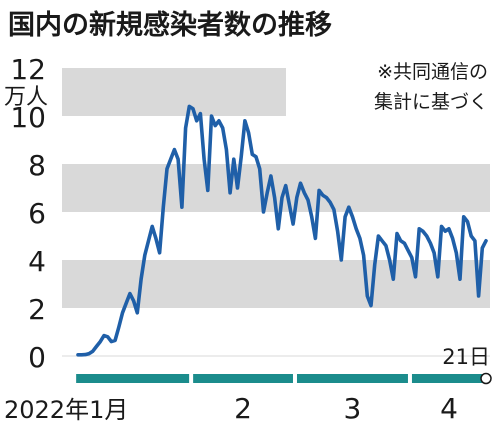 The width and height of the screenshot is (500, 428). I want to click on month-label: 2, so click(243, 408).